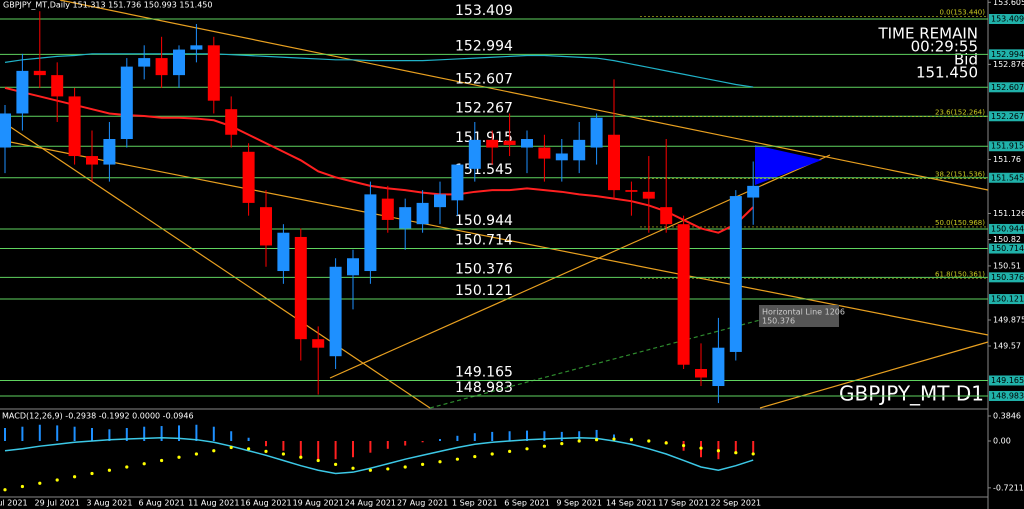 Image resolution: width=1024 pixels, height=509 pixels. What do you see at coordinates (1007, 380) in the screenshot?
I see `level-box-label: 149.165` at bounding box center [1007, 380].